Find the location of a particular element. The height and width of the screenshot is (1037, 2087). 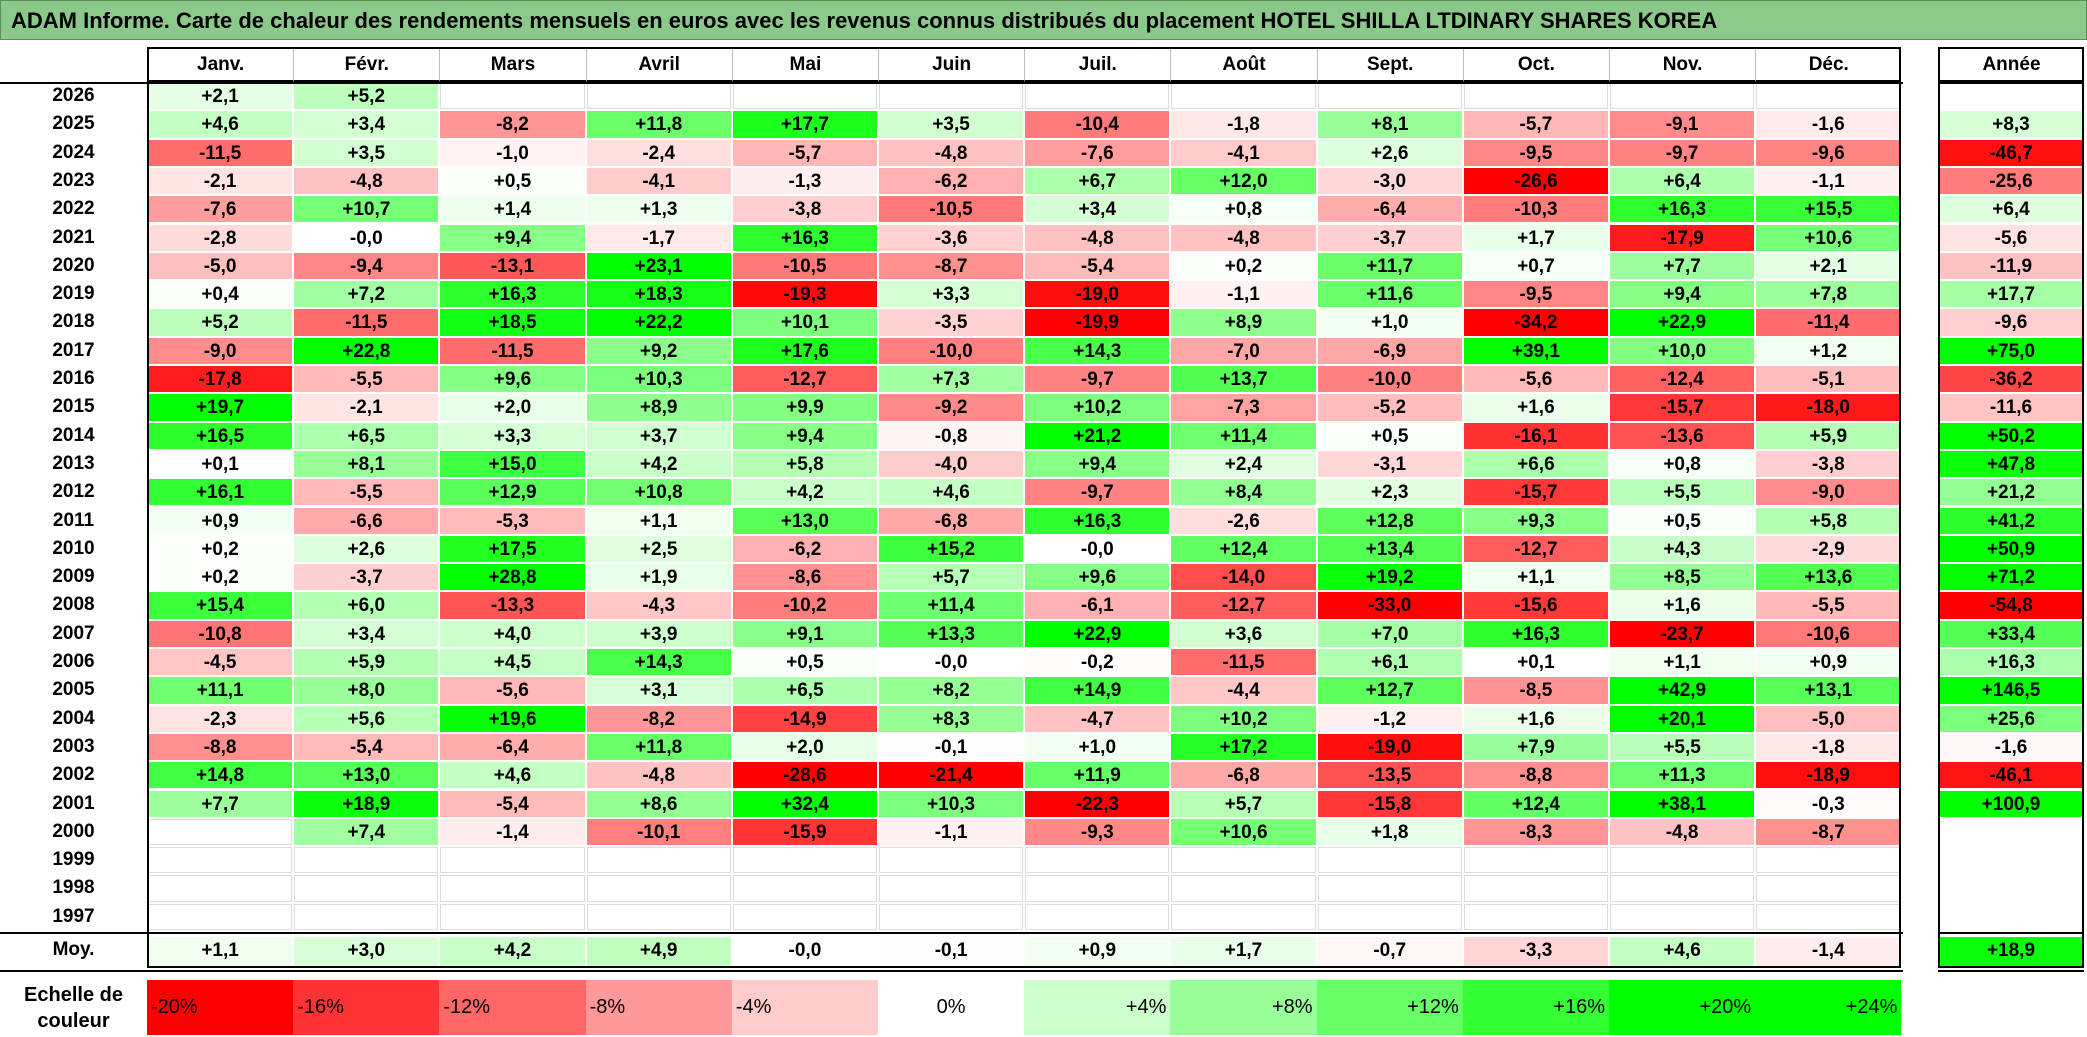

heatmap-cell: -13,5 is located at coordinates (1389, 775).